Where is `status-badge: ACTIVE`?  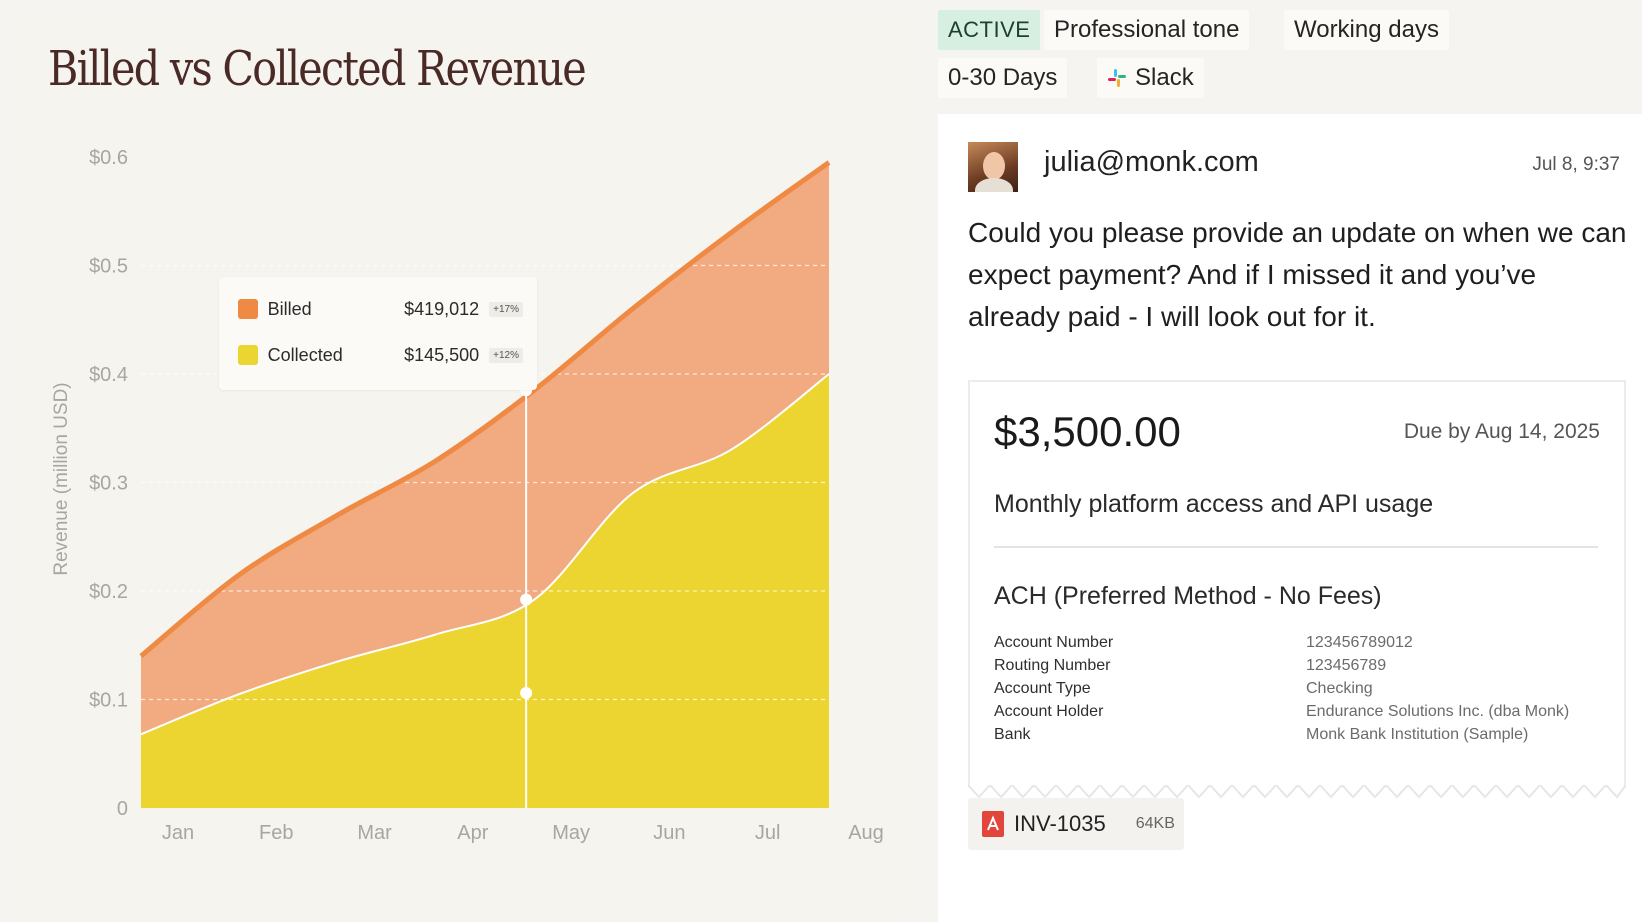
status-badge: ACTIVE is located at coordinates (989, 30).